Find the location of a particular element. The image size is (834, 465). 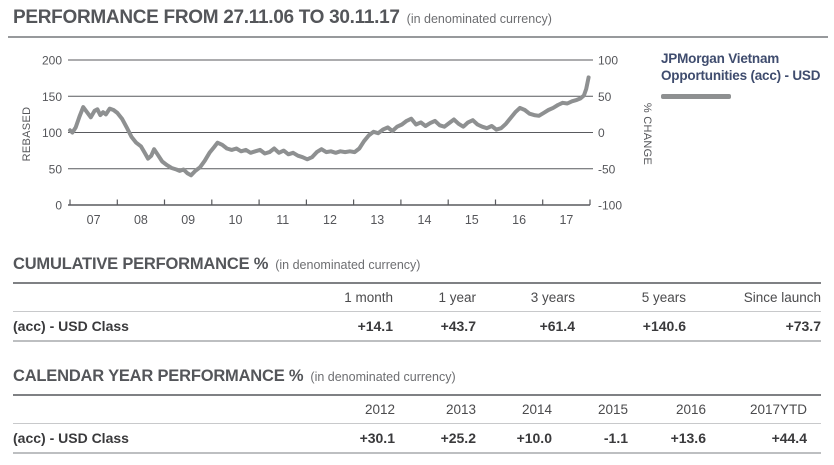

column-header-2016: 2016 is located at coordinates (690, 409).